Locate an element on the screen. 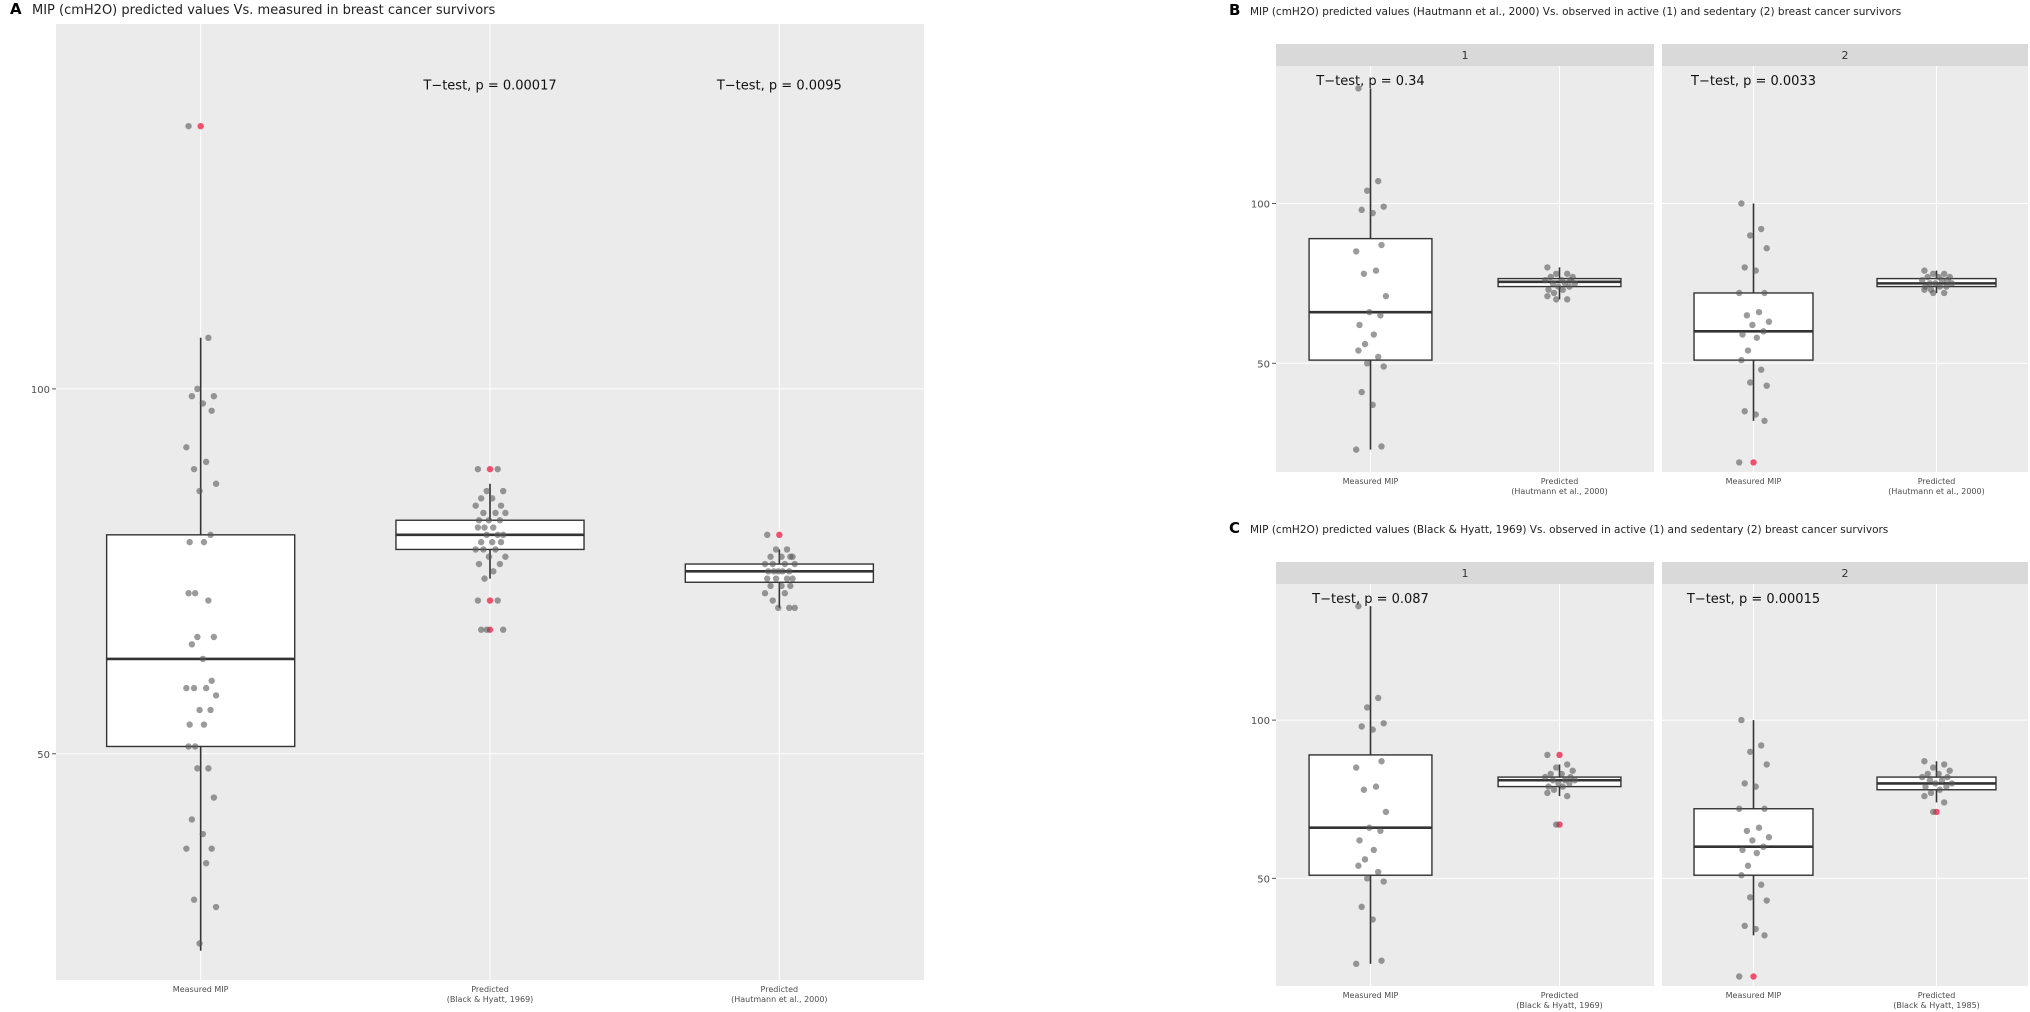  ttest-annotation: T−test, p = 0.0033 is located at coordinates (1753, 81).